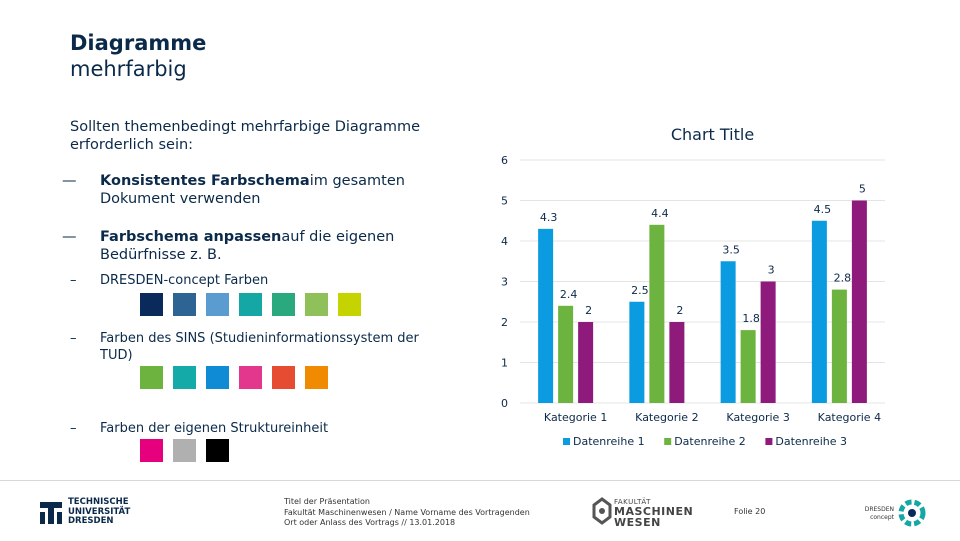 The height and width of the screenshot is (541, 960). Describe the element at coordinates (811, 441) in the screenshot. I see `legend-label: Datenreihe 3` at that location.